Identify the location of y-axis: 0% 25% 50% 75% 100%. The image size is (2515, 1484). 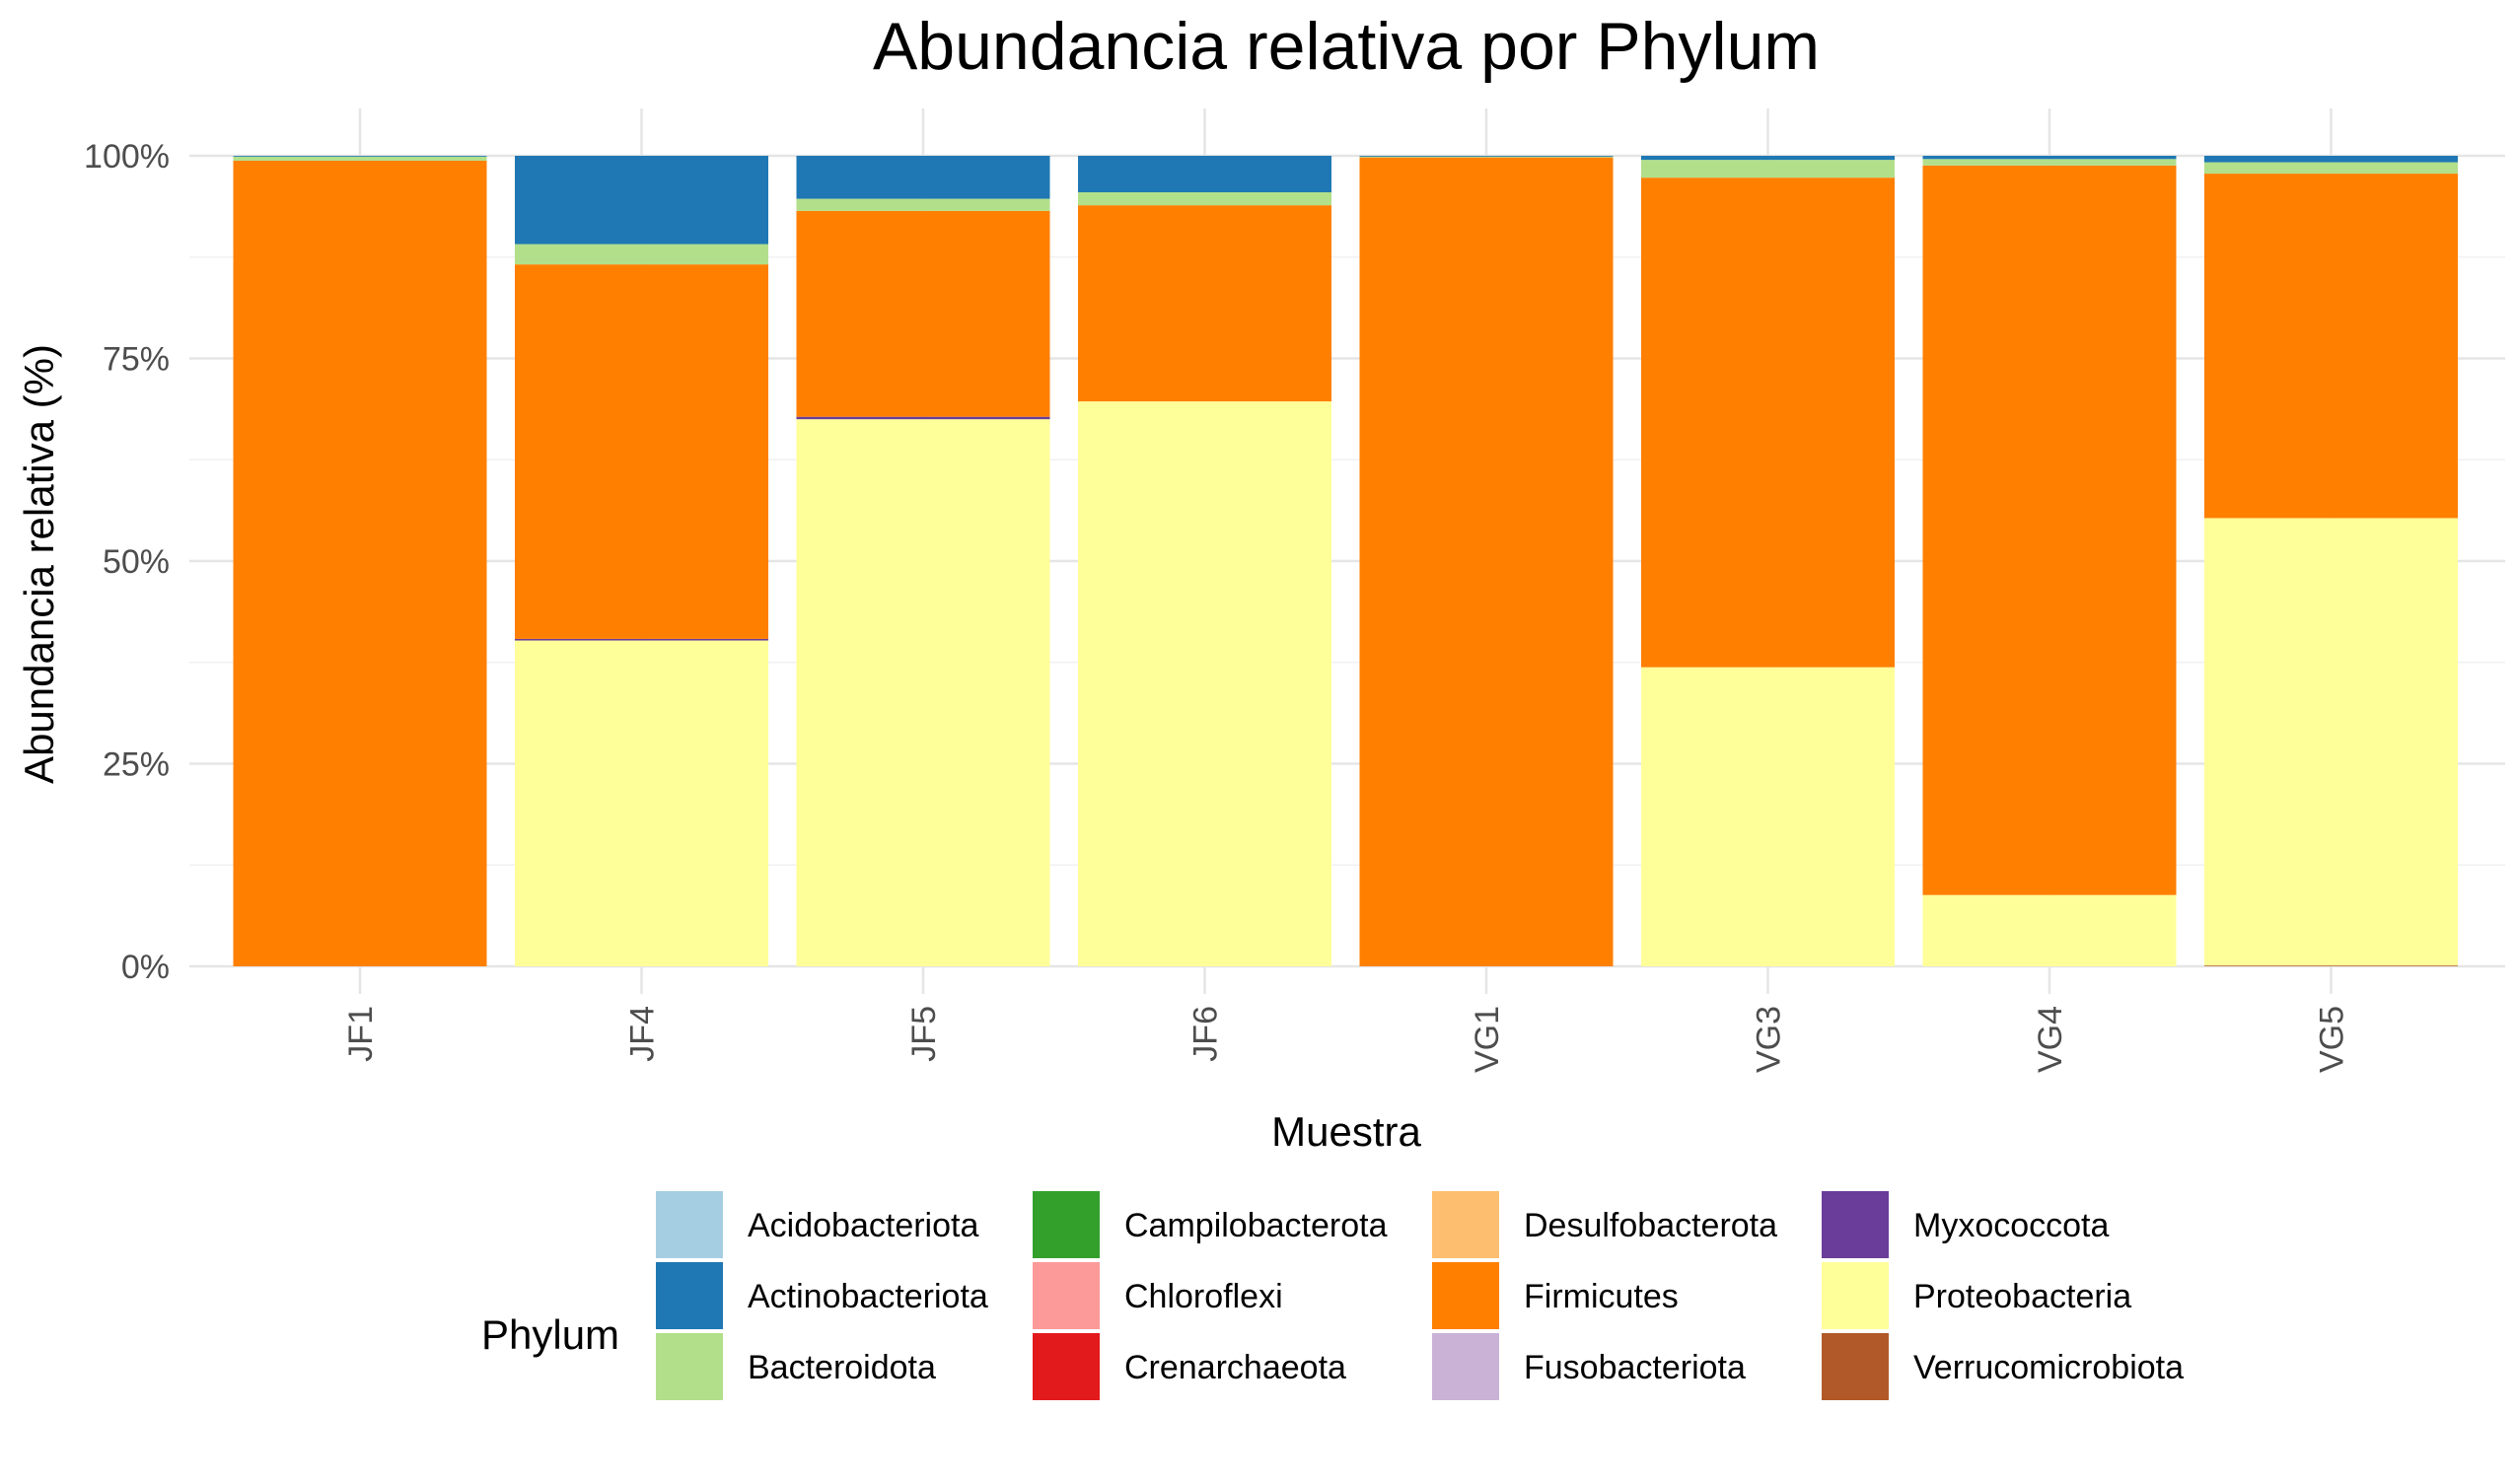
(127, 562).